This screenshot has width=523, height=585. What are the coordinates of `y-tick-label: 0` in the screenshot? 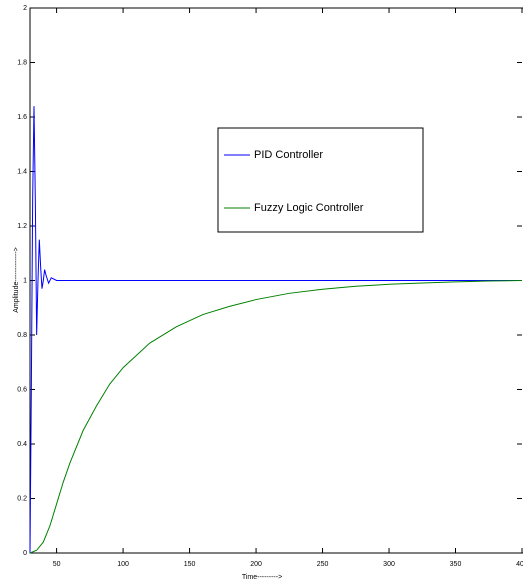 It's located at (25, 553).